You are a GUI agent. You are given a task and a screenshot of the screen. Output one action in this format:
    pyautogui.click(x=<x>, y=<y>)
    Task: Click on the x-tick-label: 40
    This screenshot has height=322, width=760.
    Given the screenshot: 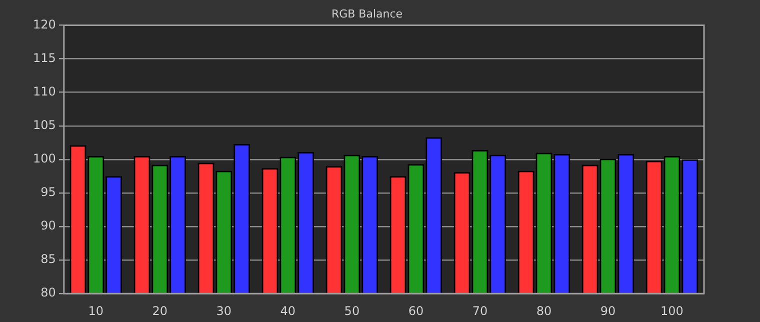 What is the action you would take?
    pyautogui.click(x=288, y=311)
    